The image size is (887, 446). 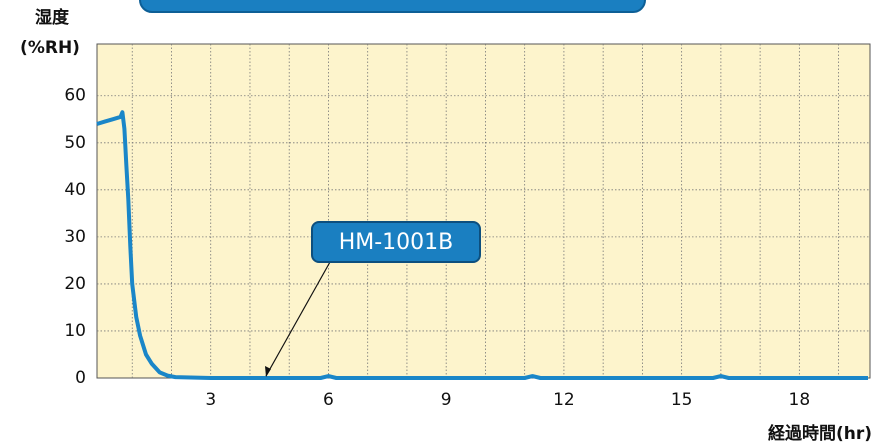 What do you see at coordinates (800, 400) in the screenshot?
I see `x-tick-label: 18` at bounding box center [800, 400].